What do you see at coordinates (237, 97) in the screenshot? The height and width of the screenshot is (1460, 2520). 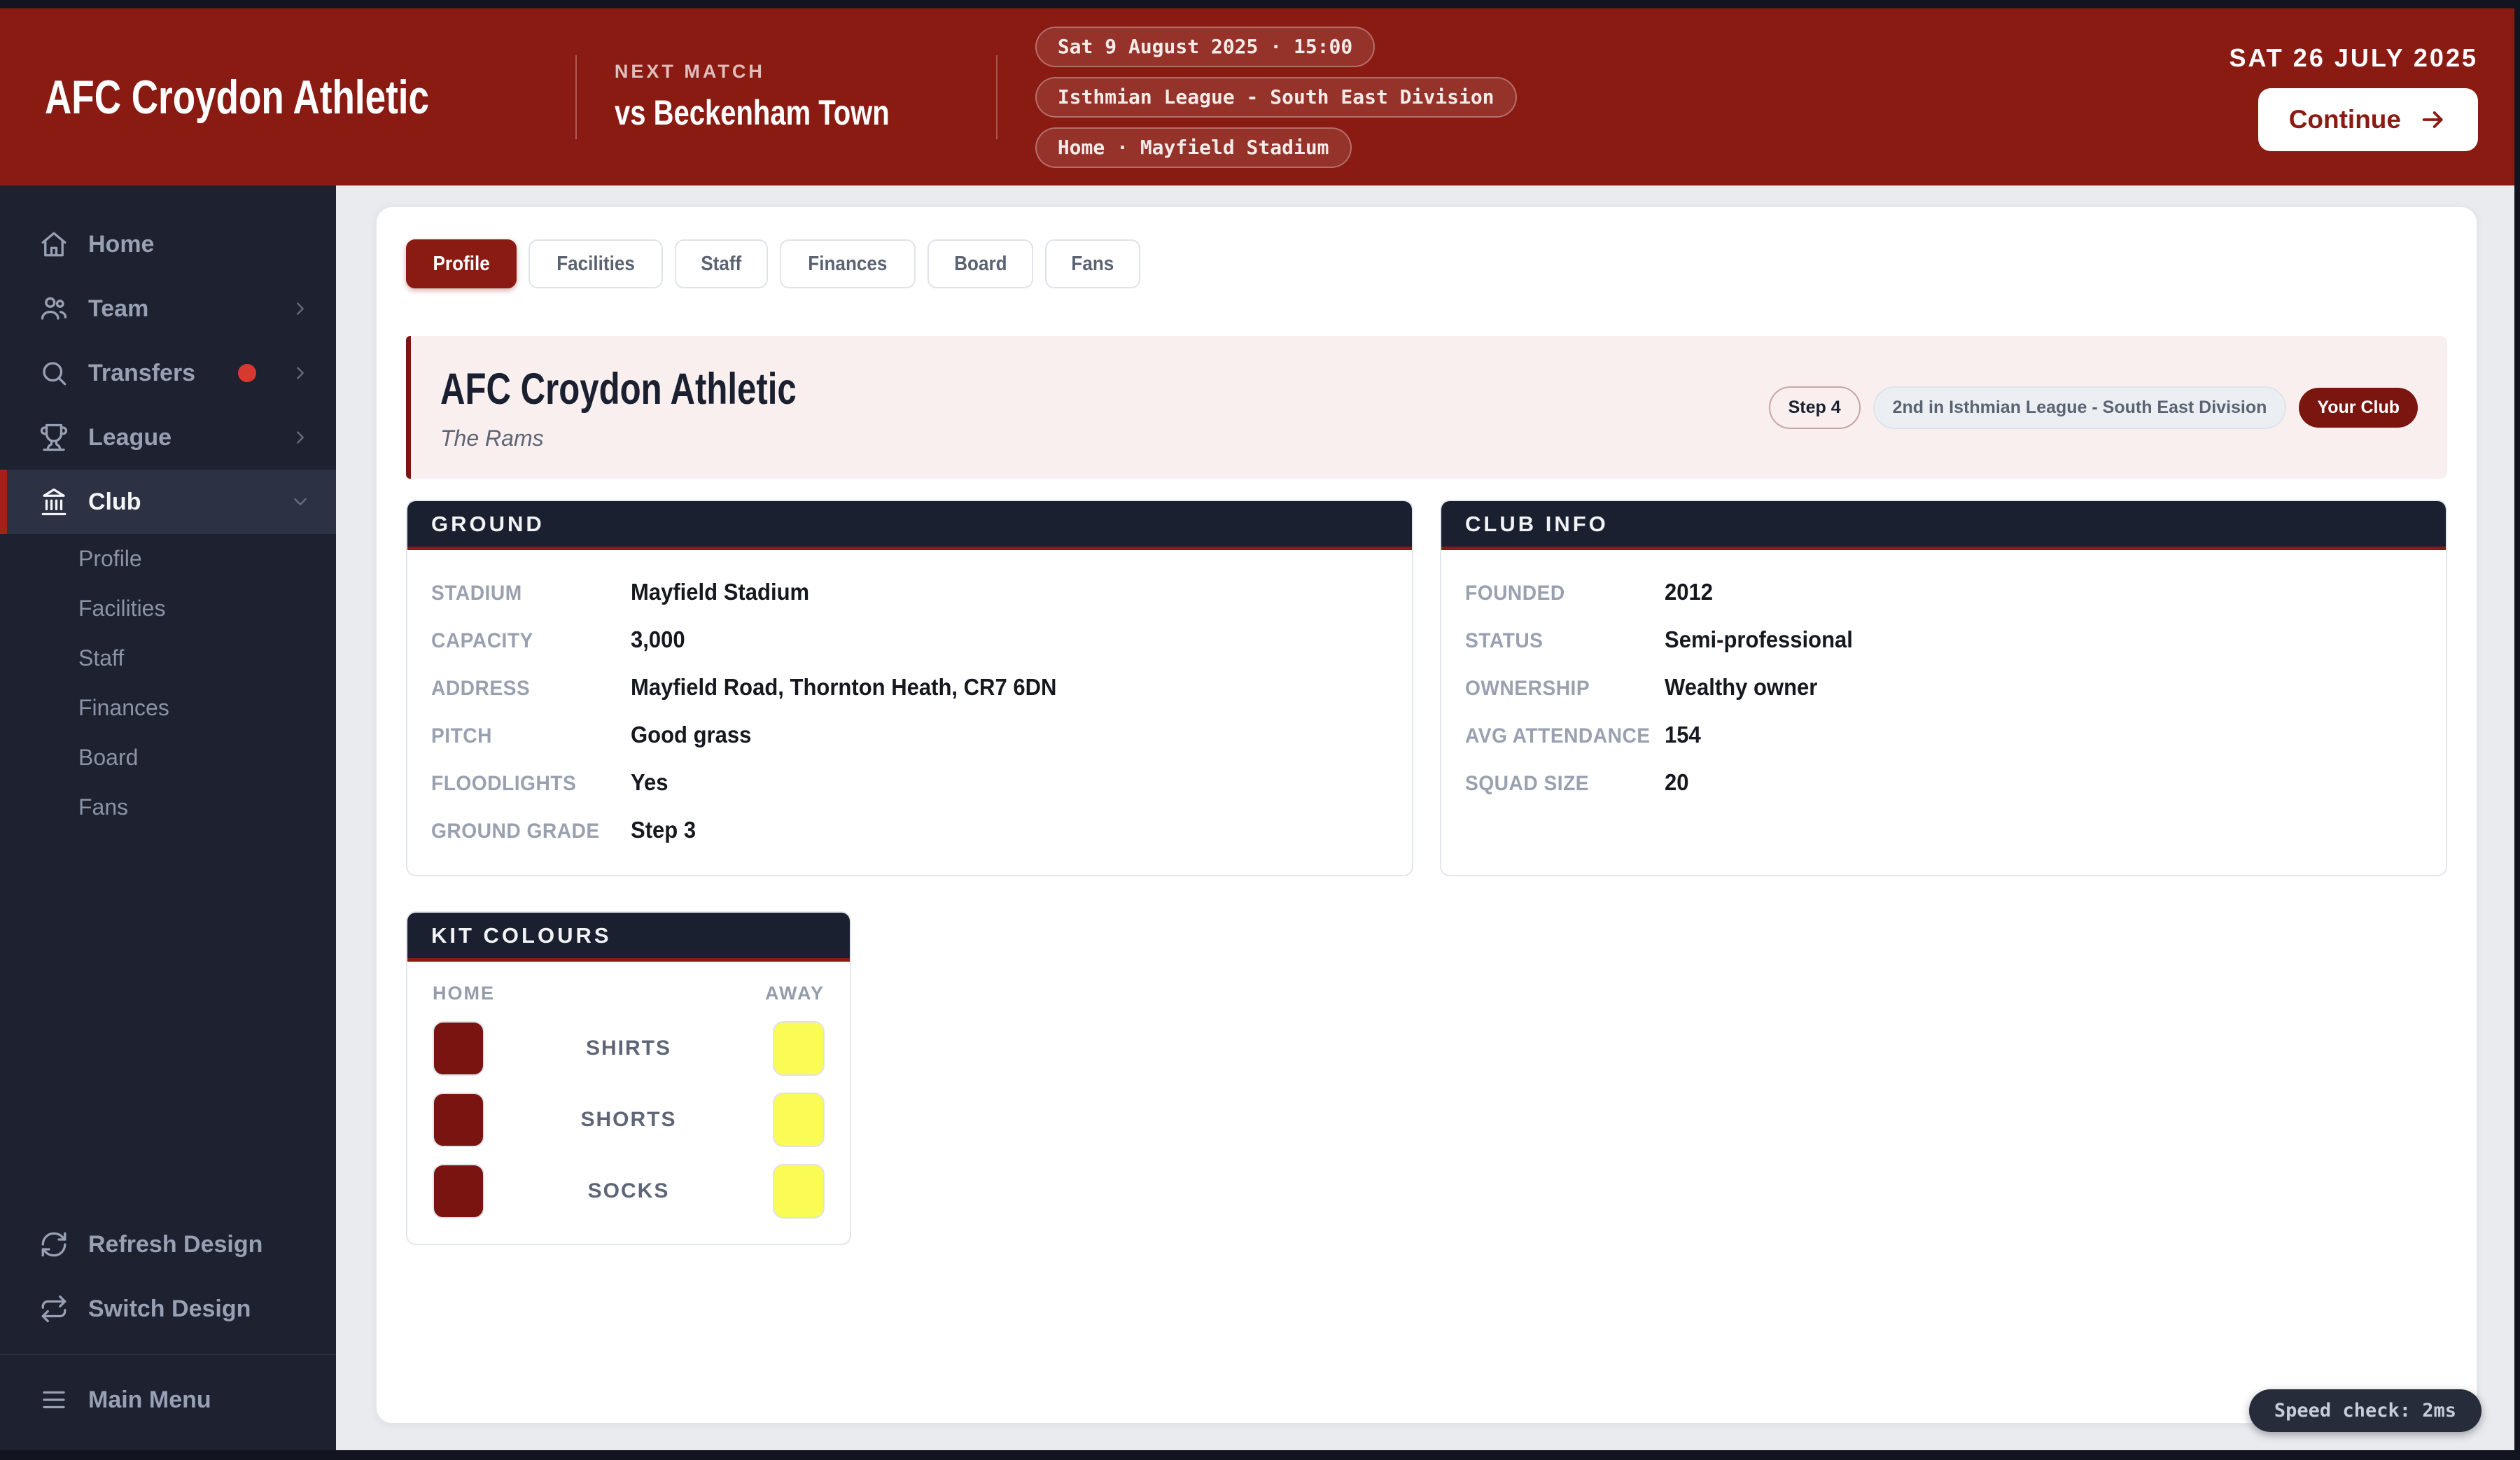 I see `app-club-name: AFC Croydon Athletic` at bounding box center [237, 97].